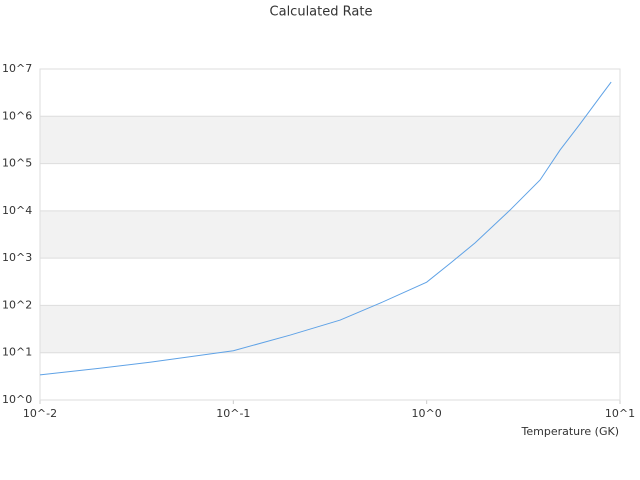 This screenshot has width=640, height=480. I want to click on y-tick-label: 10^1, so click(17, 352).